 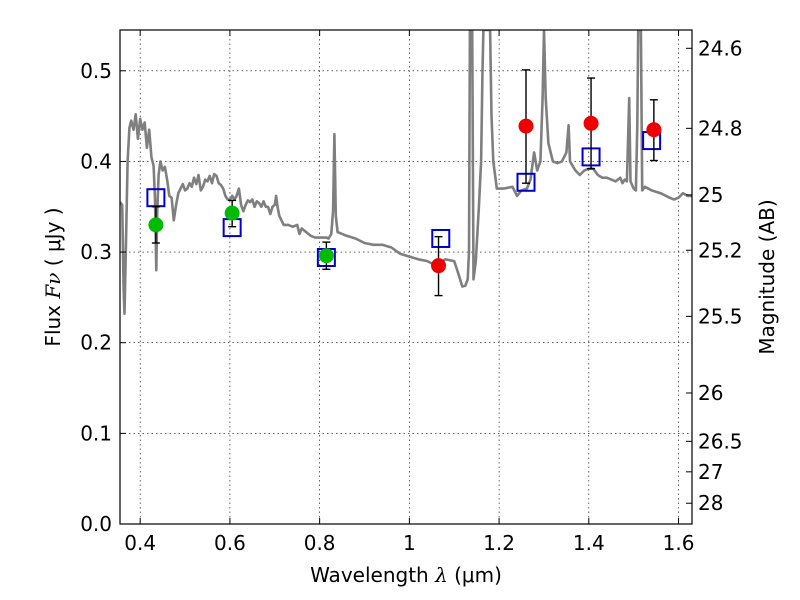 I want to click on y-tick-label: 0.0, so click(x=96, y=524).